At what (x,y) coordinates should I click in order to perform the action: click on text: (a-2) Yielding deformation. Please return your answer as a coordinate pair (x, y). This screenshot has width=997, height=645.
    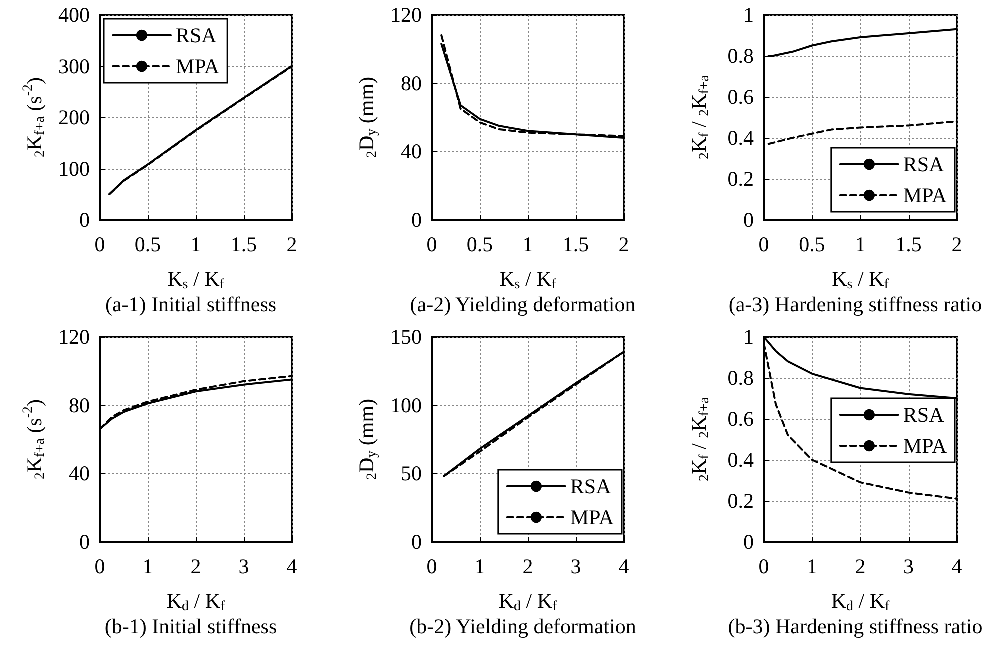
    Looking at the image, I should click on (523, 304).